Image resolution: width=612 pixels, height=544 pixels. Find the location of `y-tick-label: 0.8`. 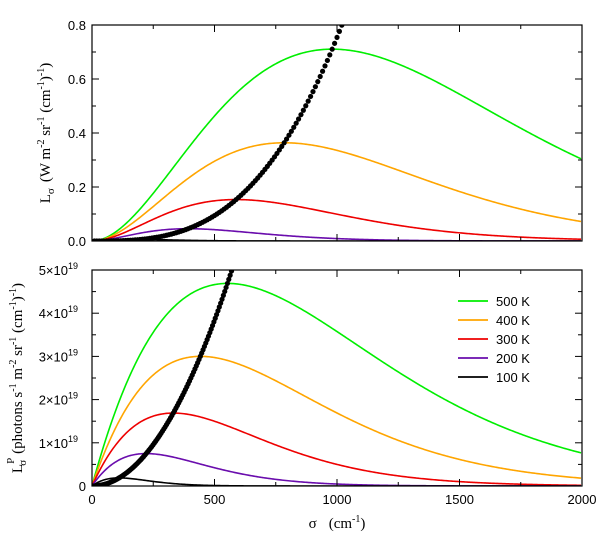

y-tick-label: 0.8 is located at coordinates (77, 25).